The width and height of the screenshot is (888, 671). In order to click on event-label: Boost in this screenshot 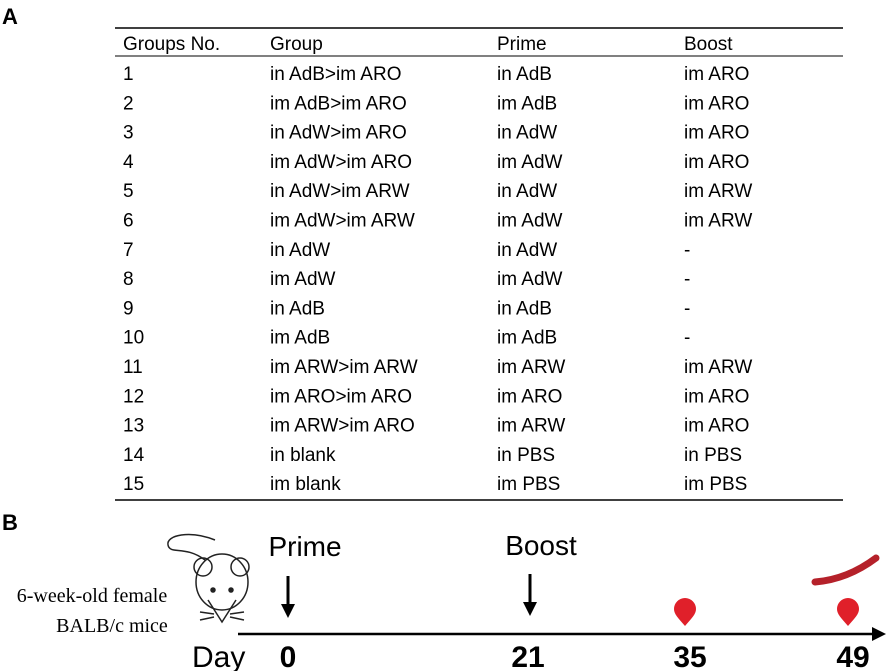, I will do `click(541, 545)`.